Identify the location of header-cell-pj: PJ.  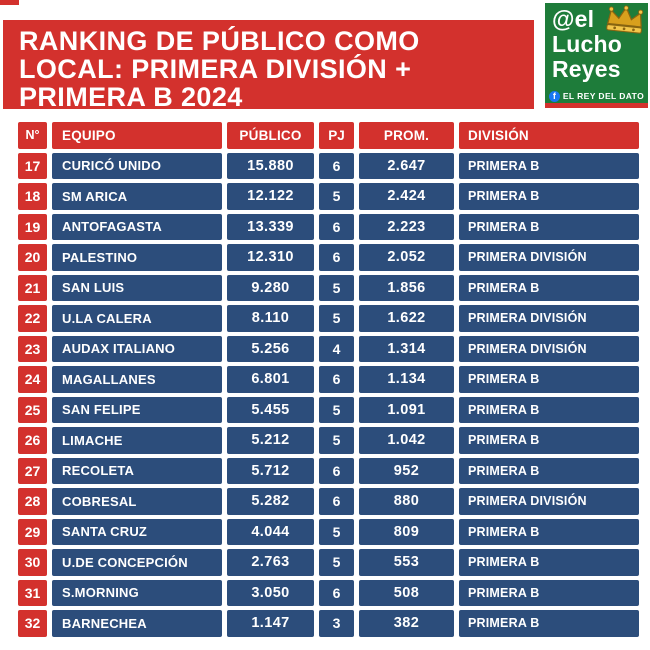
(336, 135).